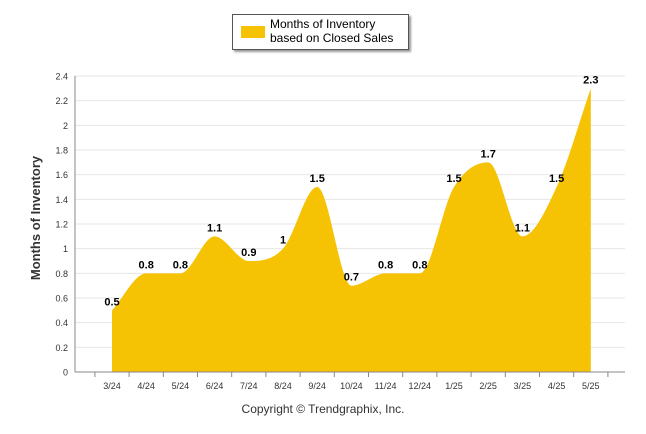  Describe the element at coordinates (65, 126) in the screenshot. I see `y-tick-label: 2` at that location.